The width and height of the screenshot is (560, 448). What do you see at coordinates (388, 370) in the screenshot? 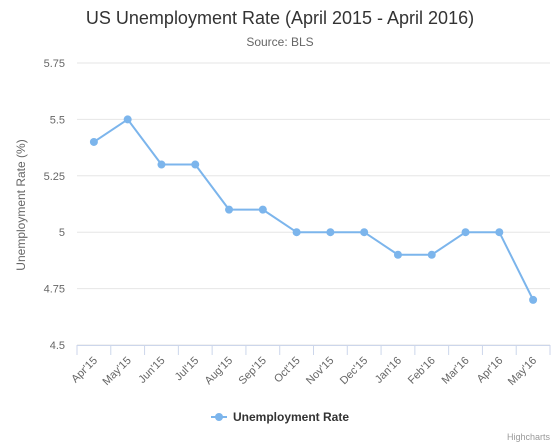
I see `x-tick-label: Jan'16` at bounding box center [388, 370].